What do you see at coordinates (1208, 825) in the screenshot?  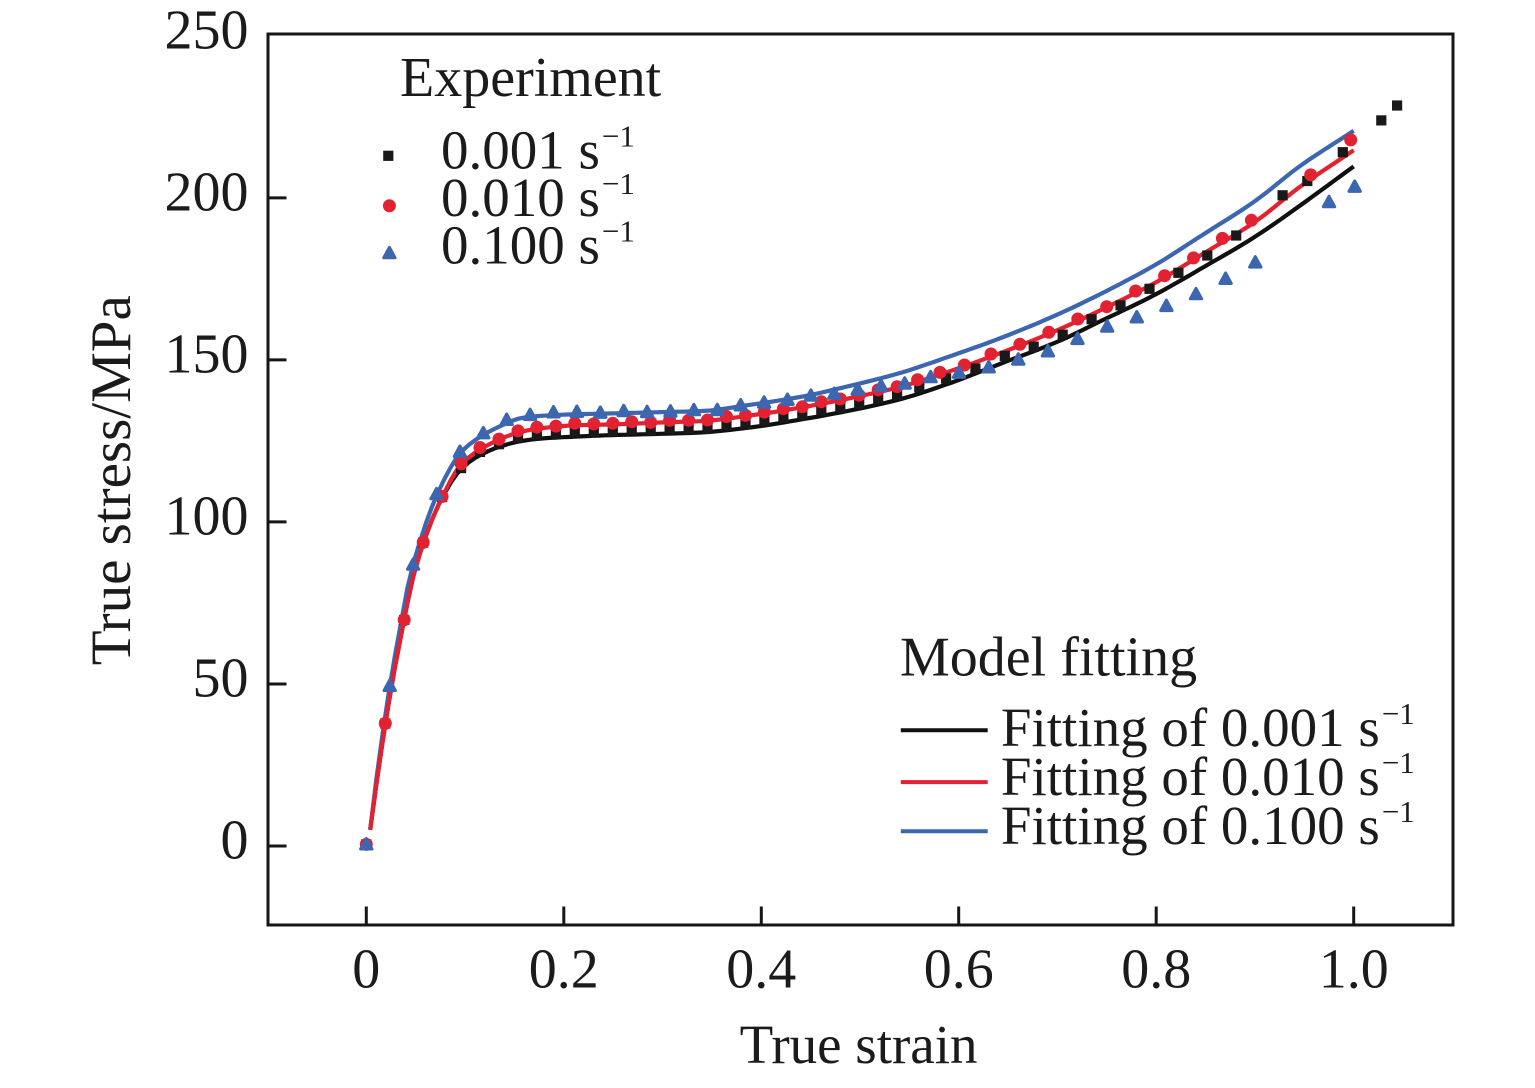 I see `svg-text: Fitting of 0.100 s−1` at bounding box center [1208, 825].